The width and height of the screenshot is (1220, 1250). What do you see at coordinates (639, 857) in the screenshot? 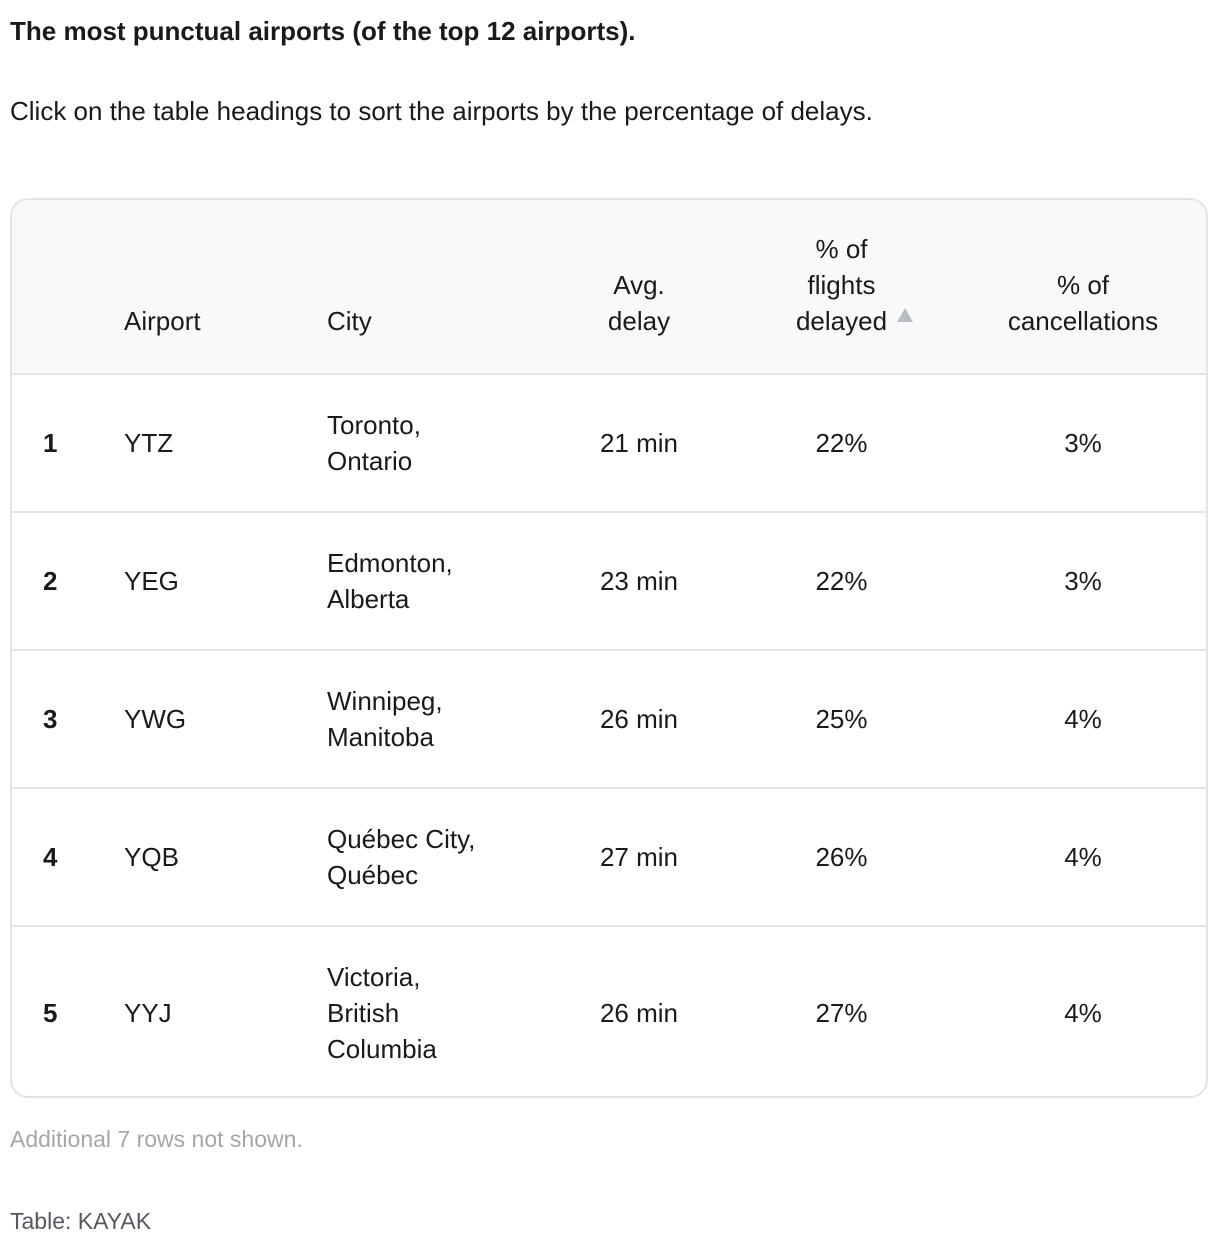
I see `avg-delay-cell: 27 min` at bounding box center [639, 857].